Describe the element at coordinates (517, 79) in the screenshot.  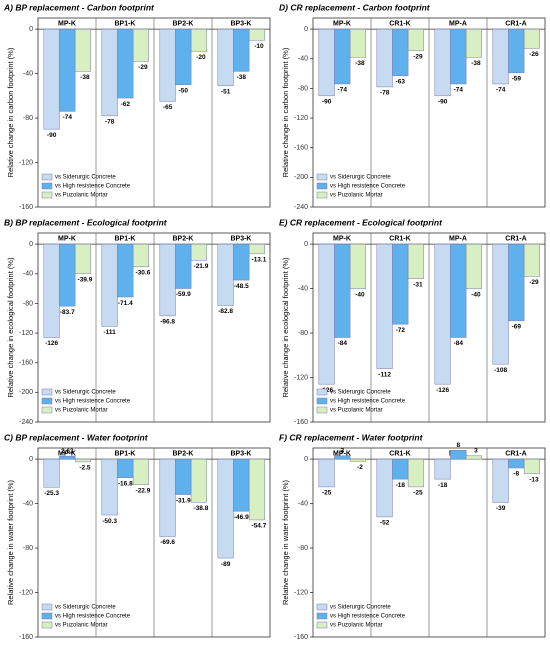
I see `value-label: -59` at that location.